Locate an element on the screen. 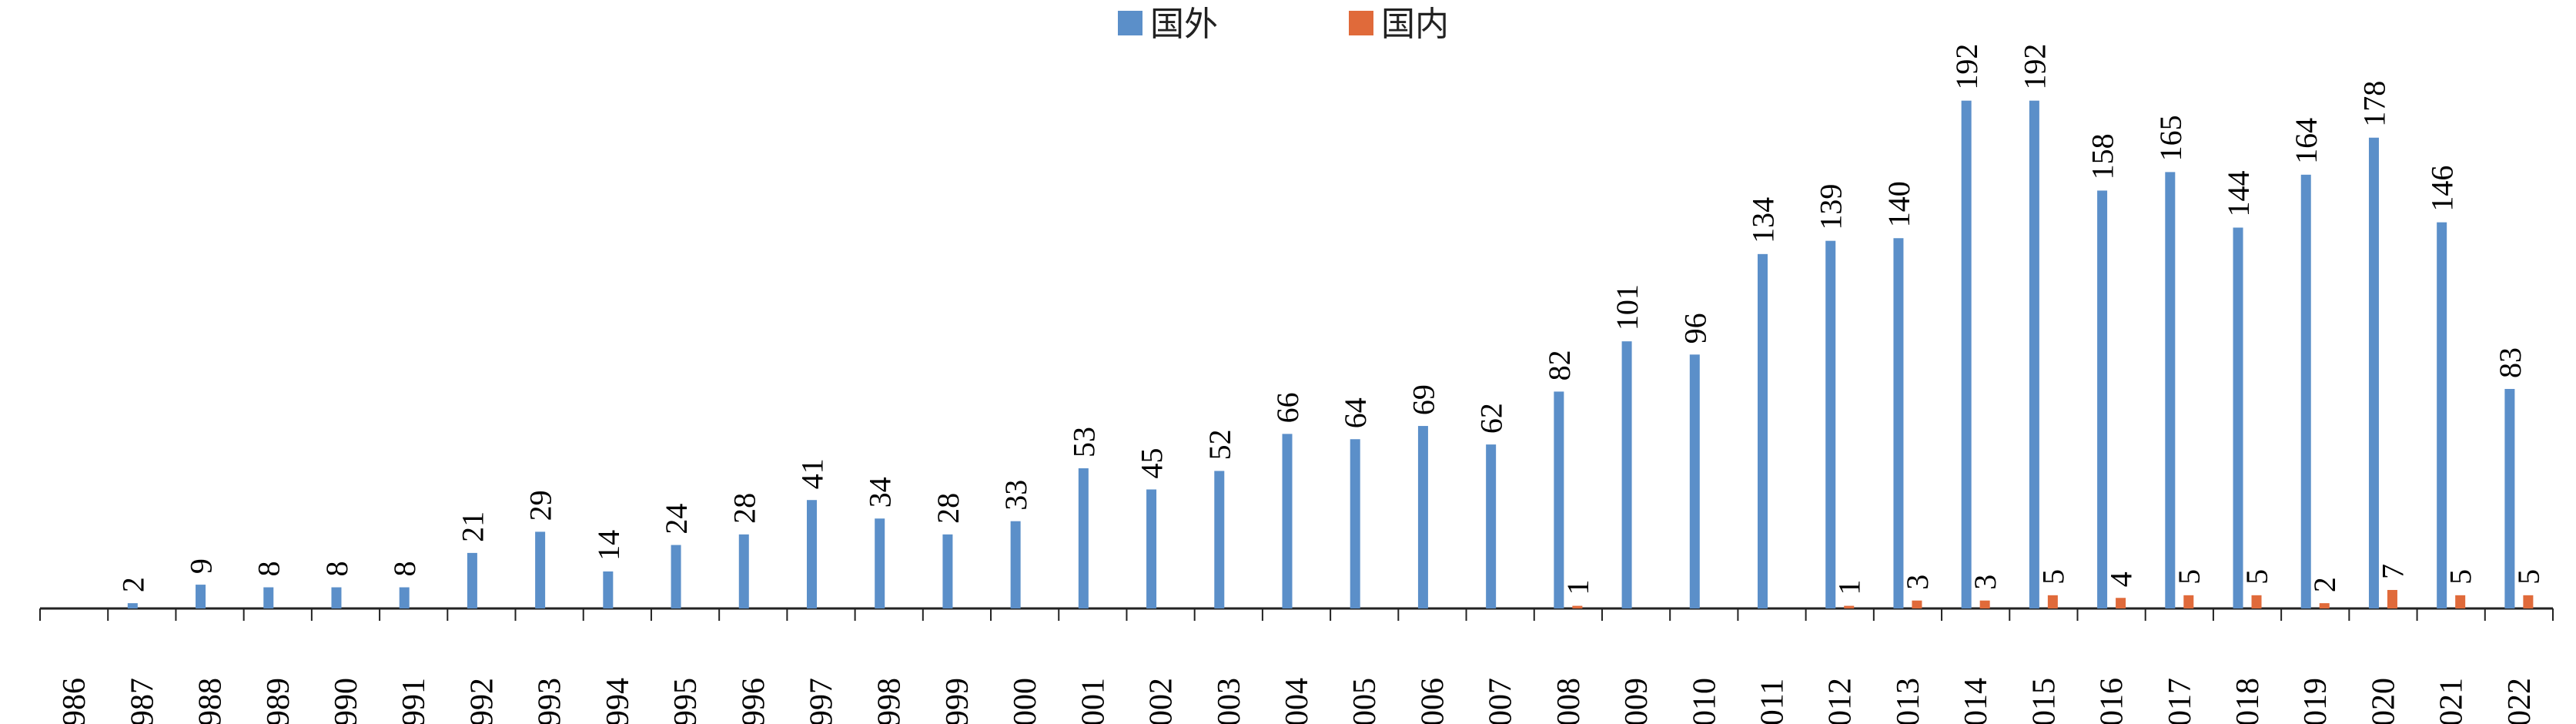 Image resolution: width=2576 pixels, height=724 pixels. bar-foreign-1987 is located at coordinates (133, 605).